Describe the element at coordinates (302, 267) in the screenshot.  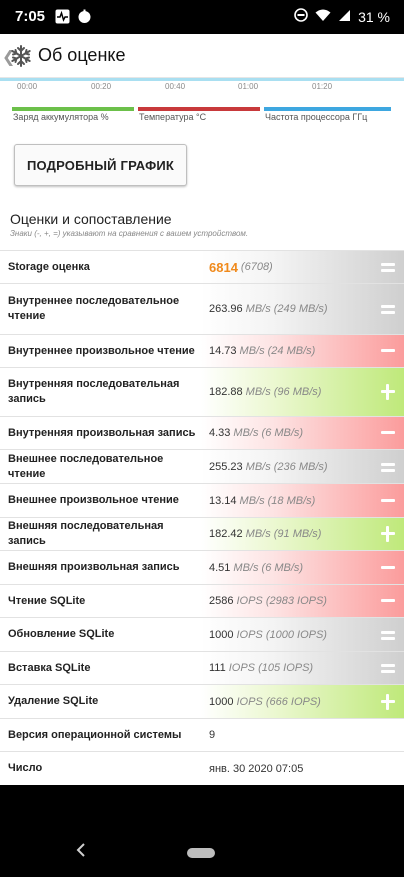
I see `row-value-cell: 6814 (6708)` at that location.